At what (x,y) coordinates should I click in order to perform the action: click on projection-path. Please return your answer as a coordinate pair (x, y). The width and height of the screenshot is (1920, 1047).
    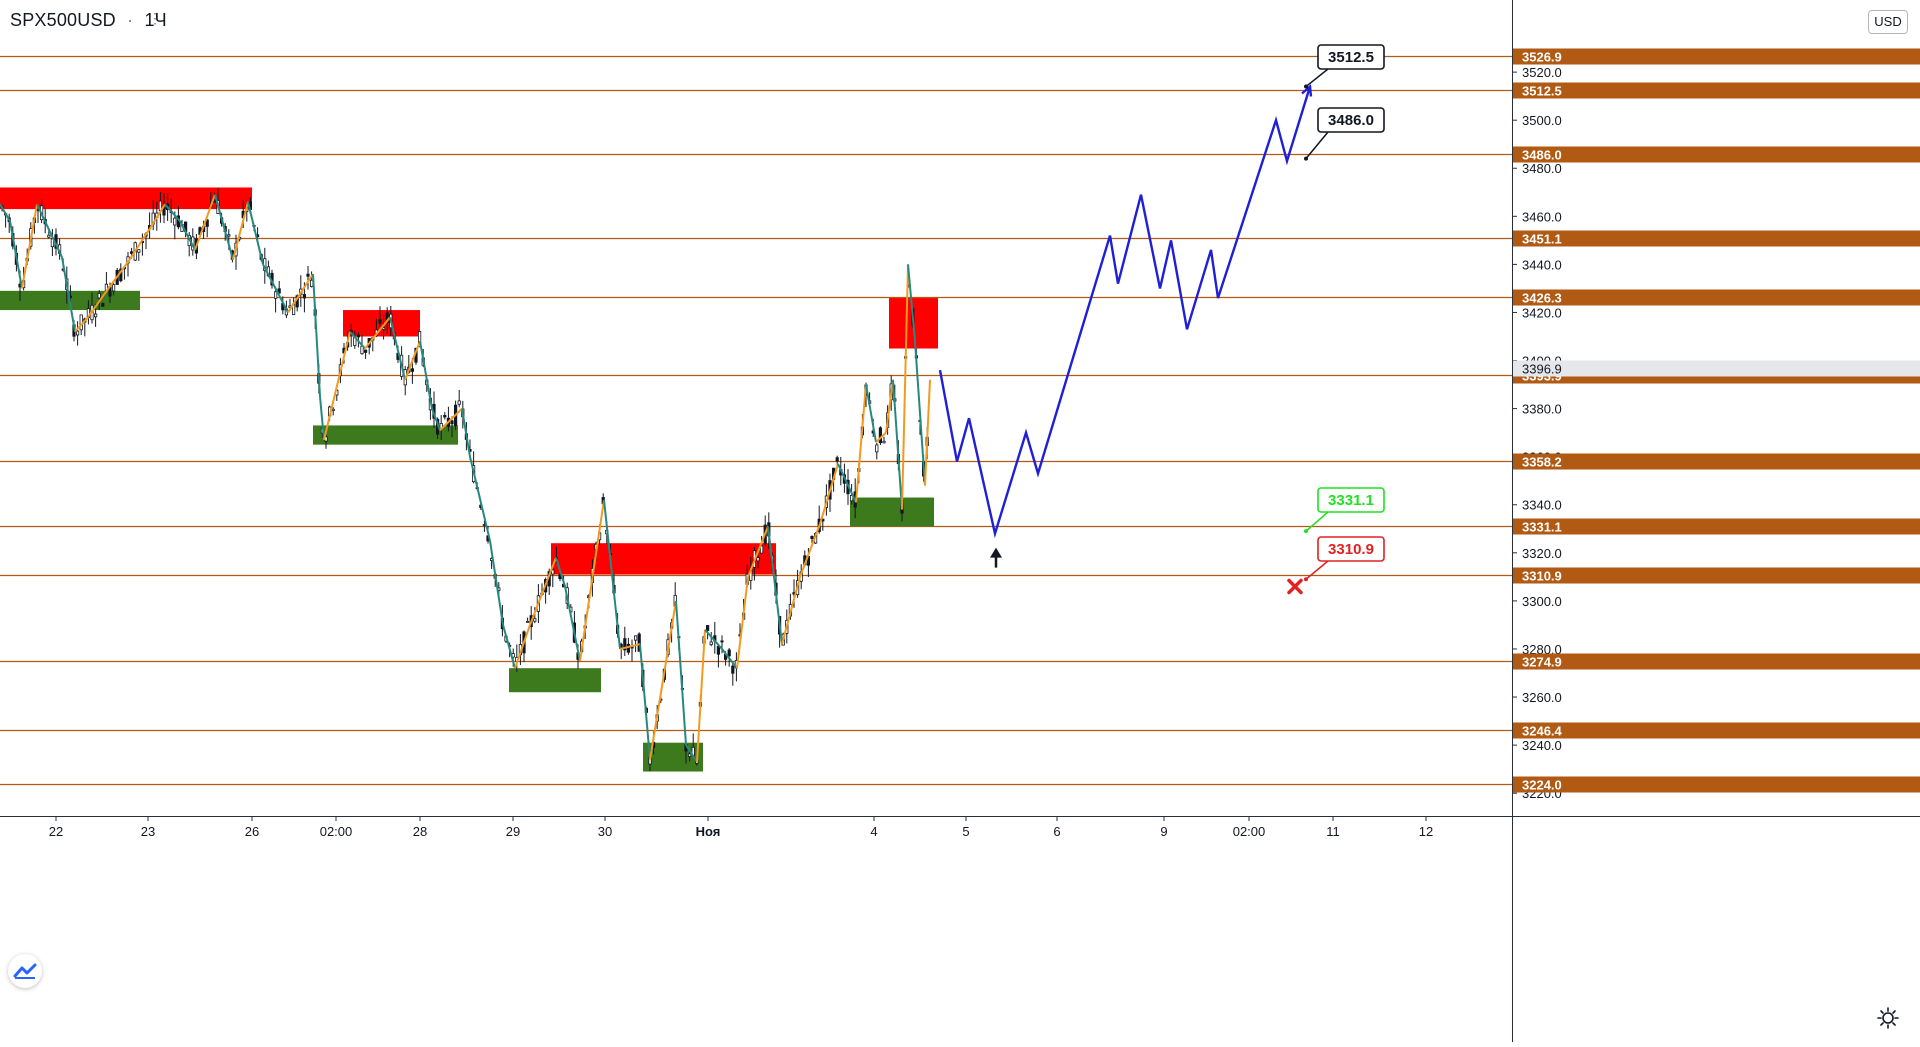
    Looking at the image, I should click on (1125, 312).